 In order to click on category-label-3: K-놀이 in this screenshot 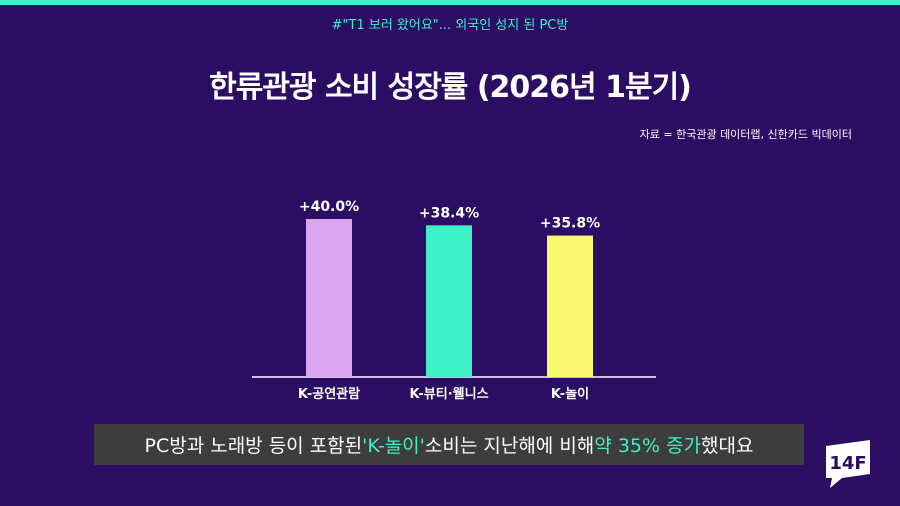, I will do `click(570, 394)`.